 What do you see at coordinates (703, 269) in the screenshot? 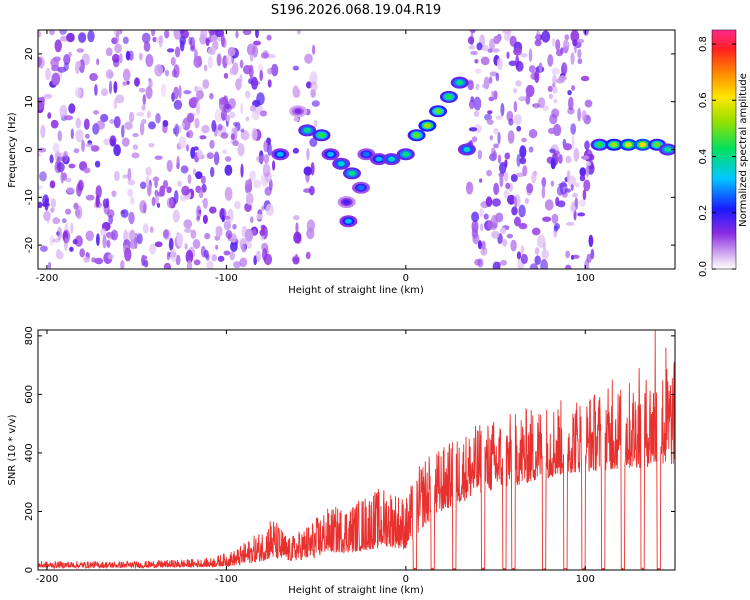
I see `colorbar-tick-label: 0.0` at bounding box center [703, 269].